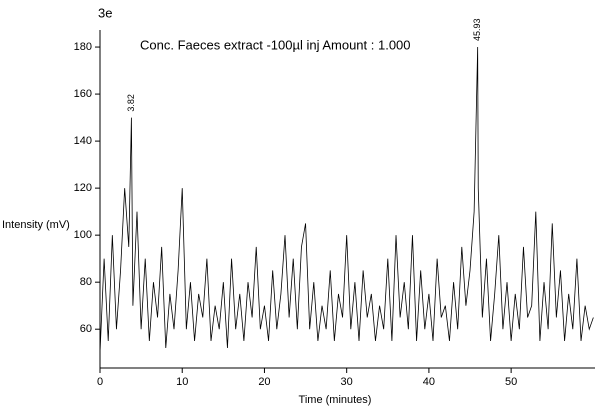 This screenshot has height=413, width=600. Describe the element at coordinates (182, 382) in the screenshot. I see `x-tick-label: 10` at that location.